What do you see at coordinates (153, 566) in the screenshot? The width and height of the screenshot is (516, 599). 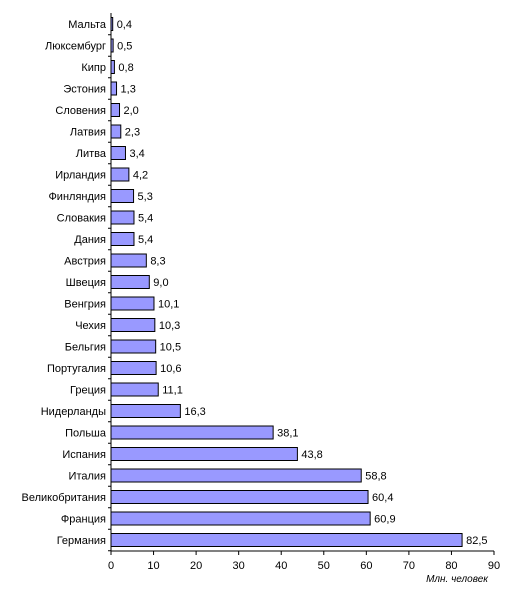 I see `x-tick-label: 10` at bounding box center [153, 566].